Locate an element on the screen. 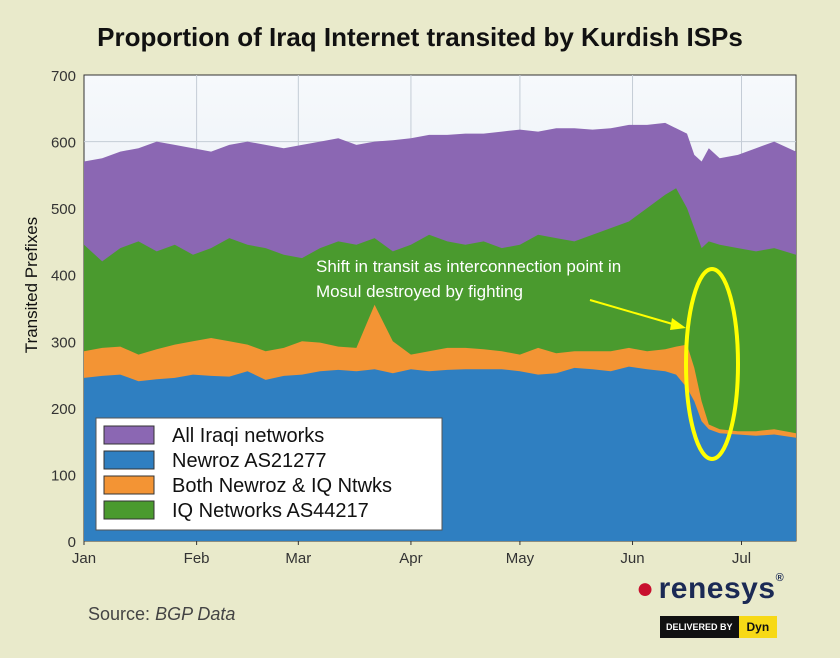  source-note: Source: BGP Data is located at coordinates (161, 614).